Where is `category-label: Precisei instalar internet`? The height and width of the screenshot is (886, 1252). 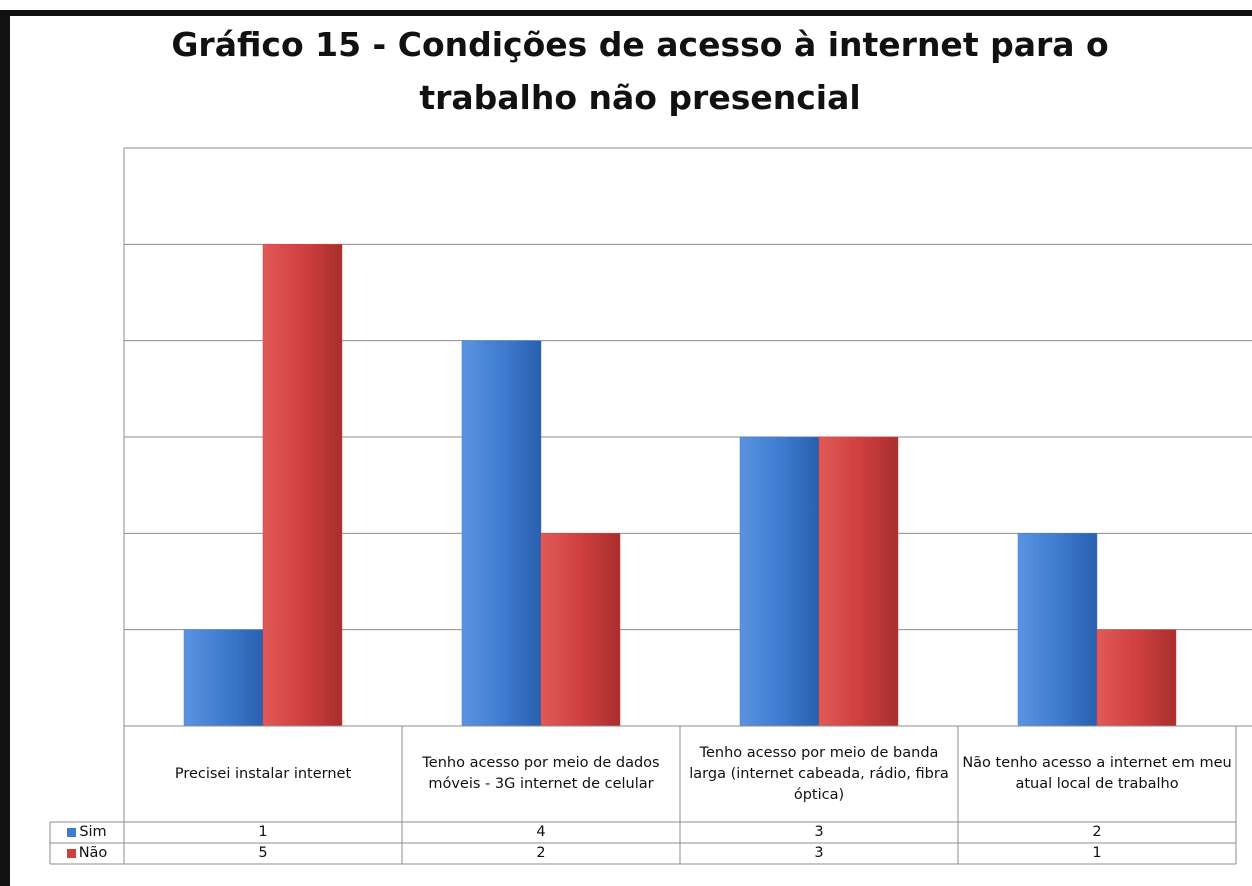 category-label: Precisei instalar internet is located at coordinates (263, 773).